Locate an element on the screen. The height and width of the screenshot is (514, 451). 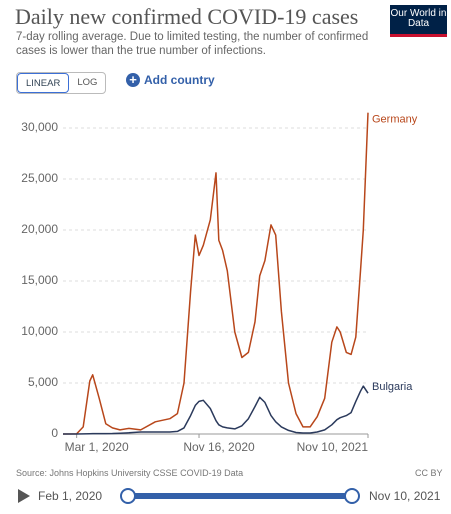
plus-icon: + is located at coordinates (133, 80).